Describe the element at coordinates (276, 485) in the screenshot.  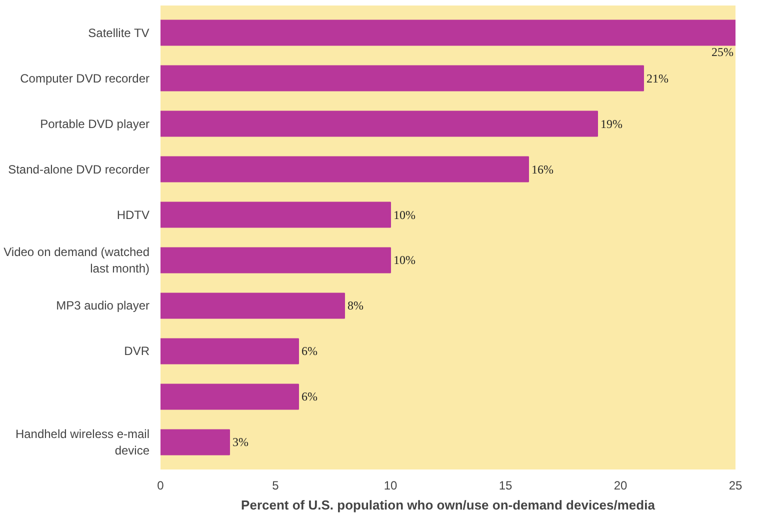
I see `x-tick-label: 5` at that location.